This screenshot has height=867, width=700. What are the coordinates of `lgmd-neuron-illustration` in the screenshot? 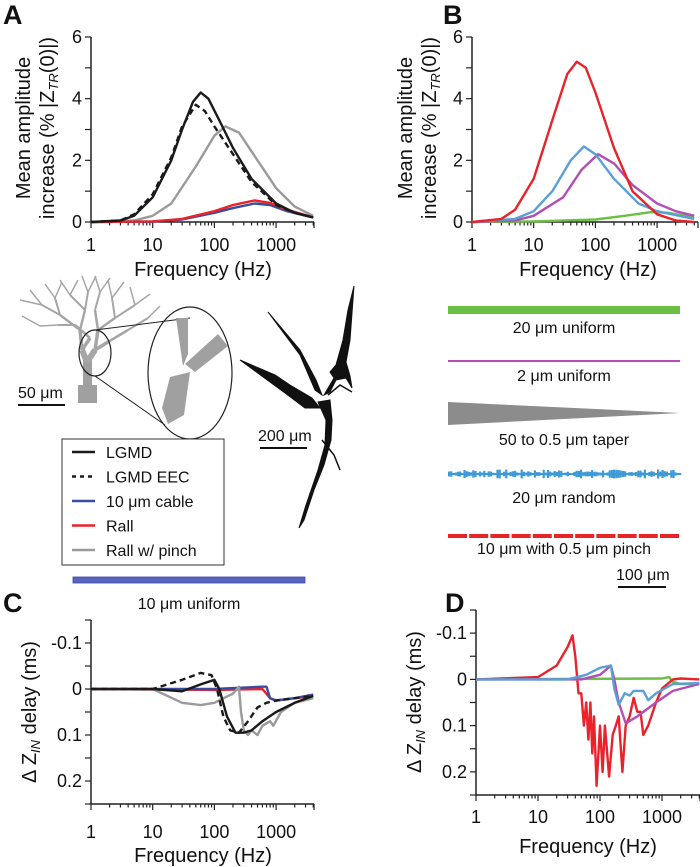 It's located at (297, 407).